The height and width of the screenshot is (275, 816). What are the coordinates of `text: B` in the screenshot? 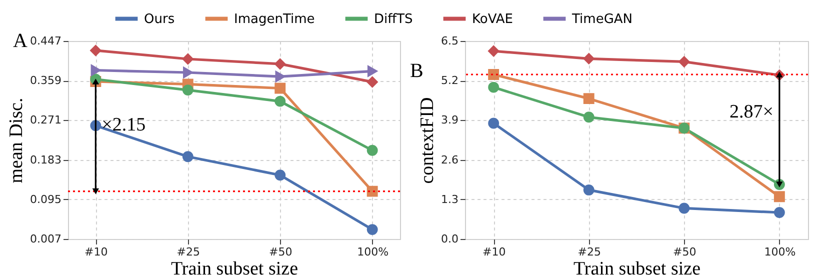 It's located at (417, 71).